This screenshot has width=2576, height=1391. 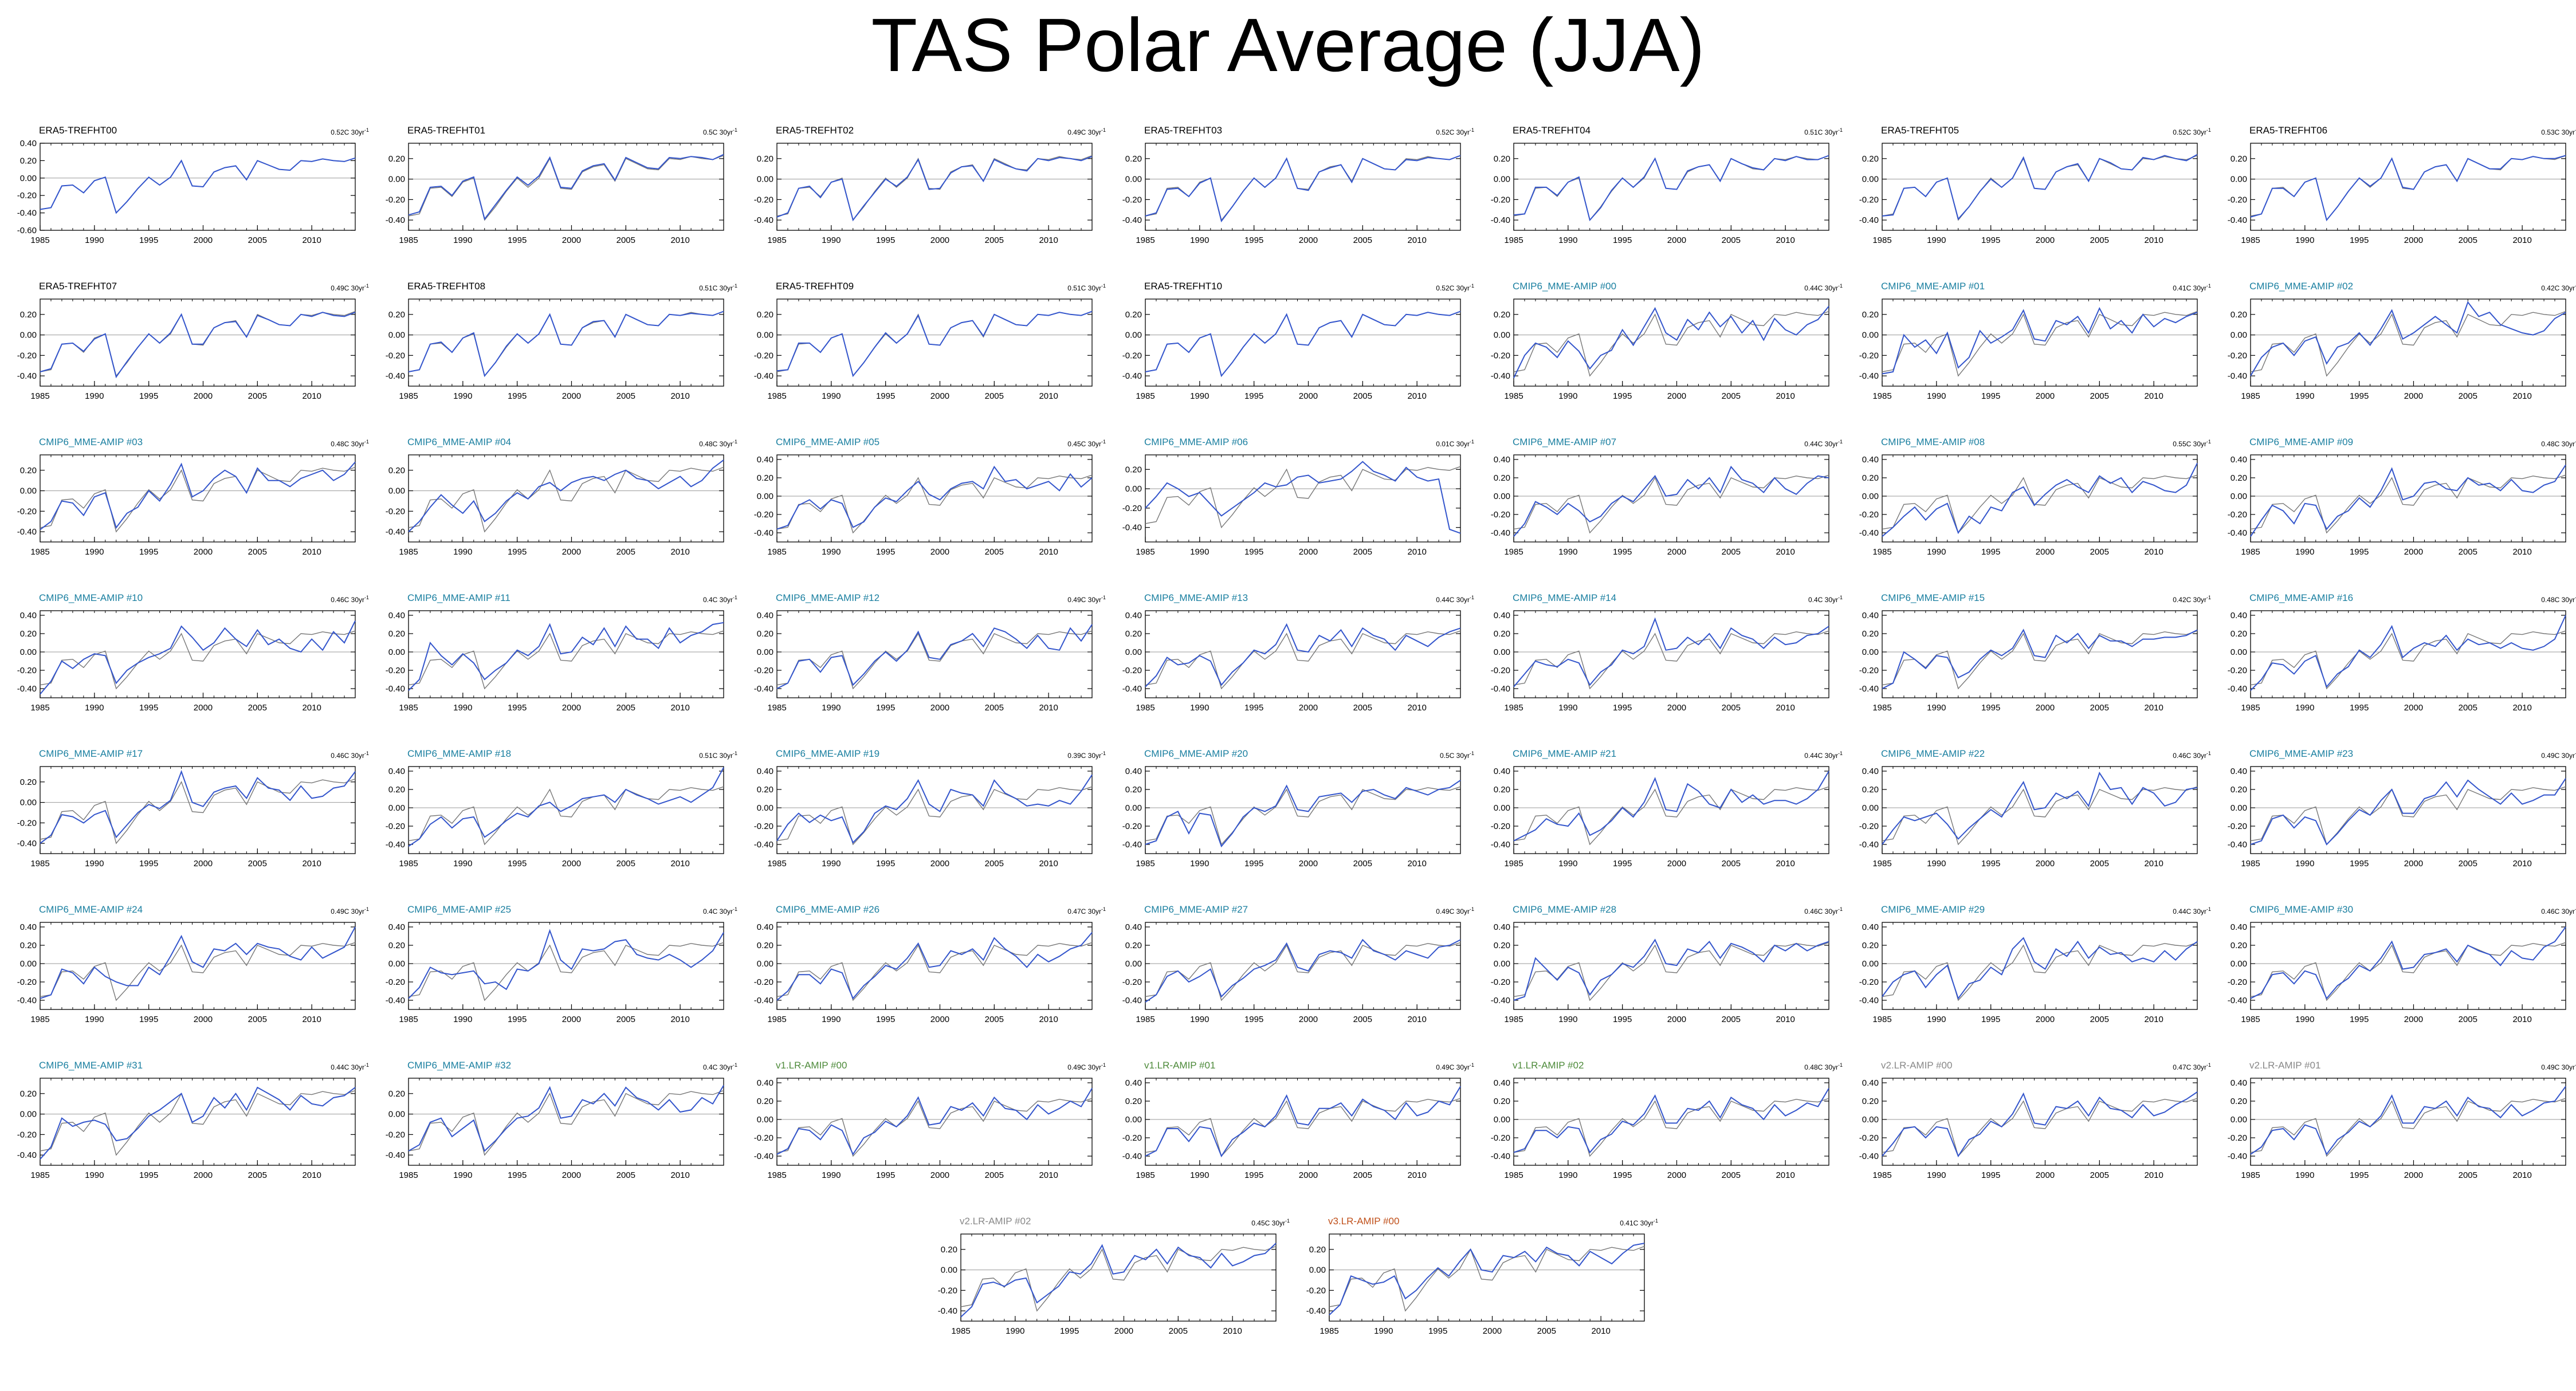 I want to click on panel-trend: 0.39C 30yr-1, so click(x=1087, y=755).